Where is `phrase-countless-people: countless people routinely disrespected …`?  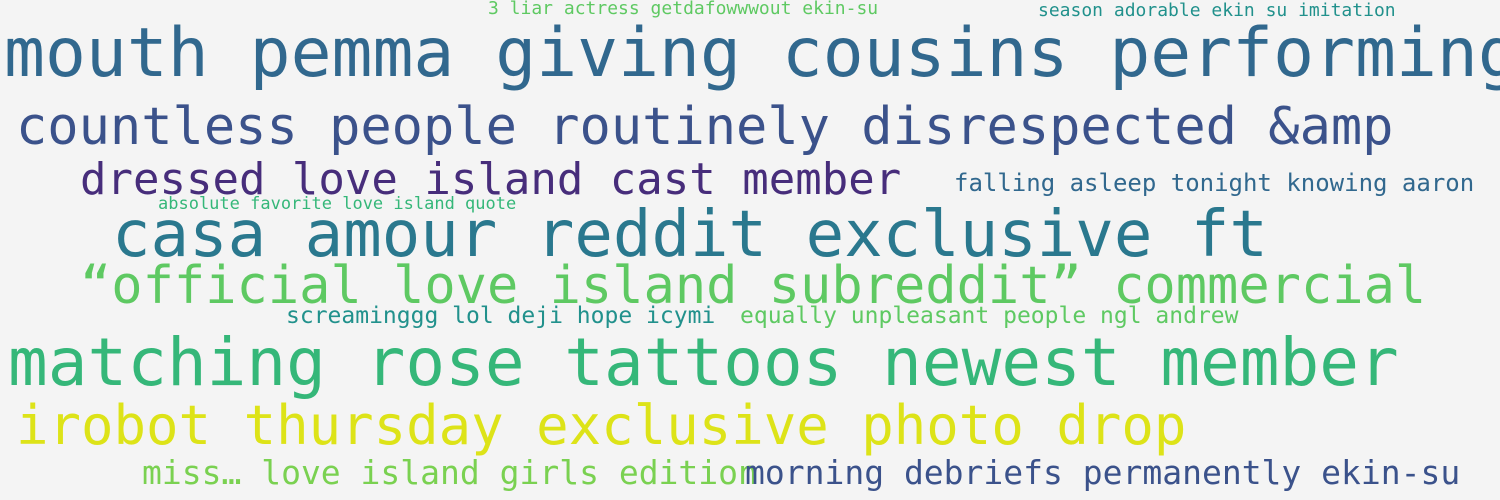
phrase-countless-people: countless people routinely disrespected … is located at coordinates (705, 127).